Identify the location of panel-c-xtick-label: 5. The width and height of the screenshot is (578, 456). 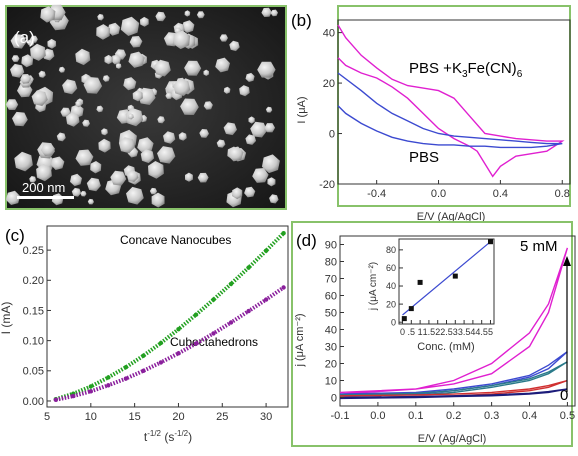
(47, 417).